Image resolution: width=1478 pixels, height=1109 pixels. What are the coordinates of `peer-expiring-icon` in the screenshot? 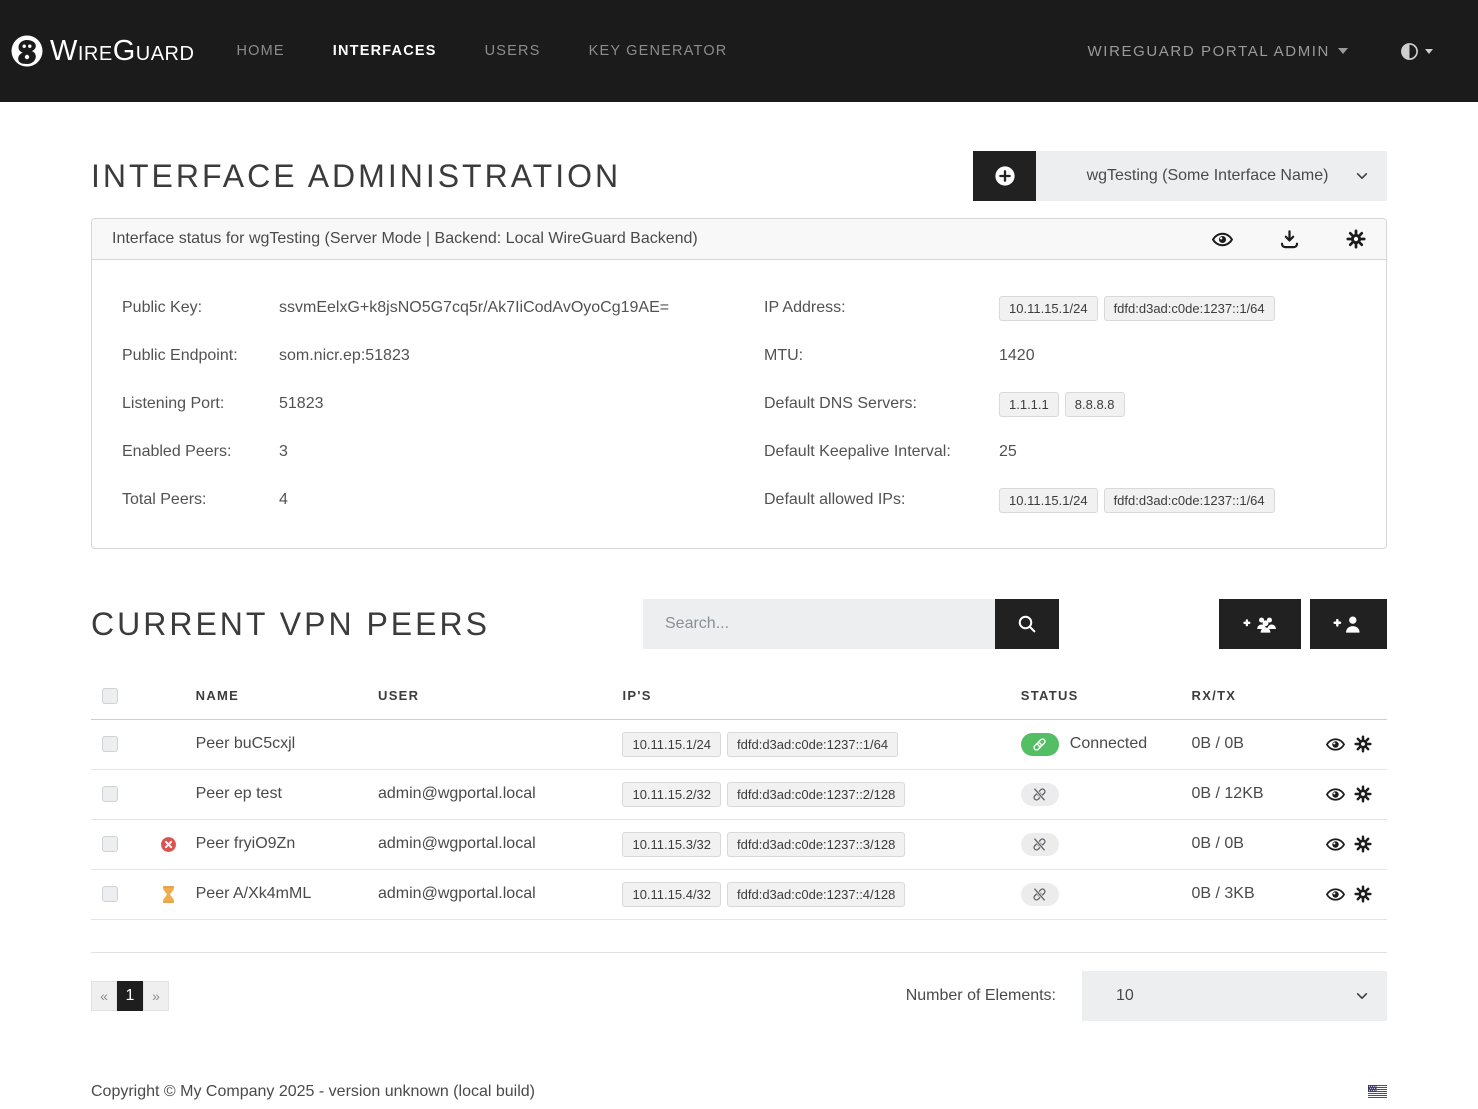 It's located at (168, 894).